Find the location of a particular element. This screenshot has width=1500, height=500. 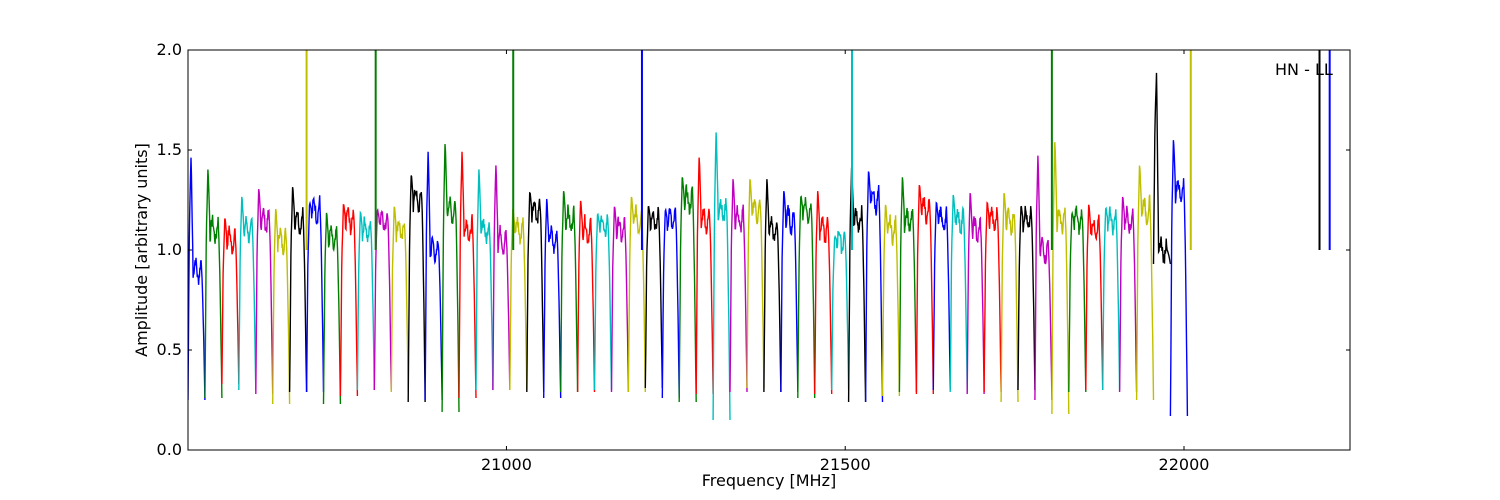

y-tick-label: 1.0 is located at coordinates (169, 249).